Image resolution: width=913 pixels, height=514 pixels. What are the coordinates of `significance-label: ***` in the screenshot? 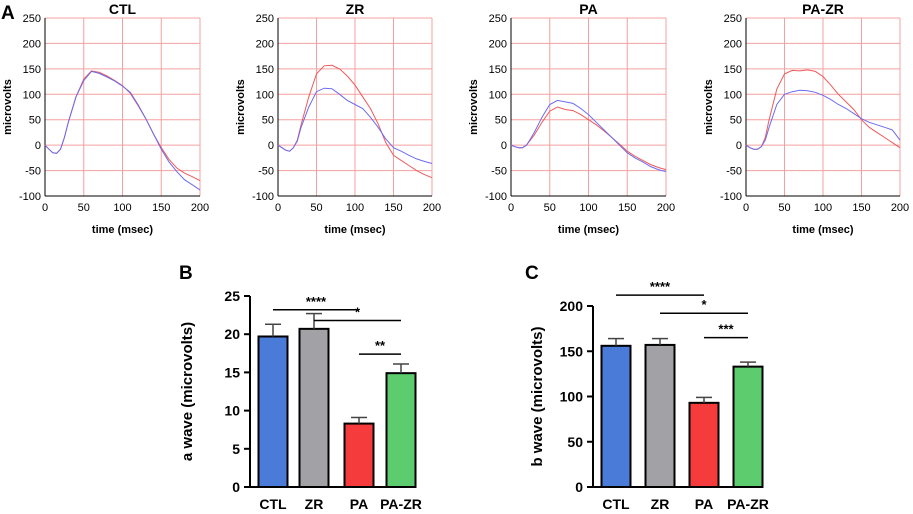 It's located at (726, 329).